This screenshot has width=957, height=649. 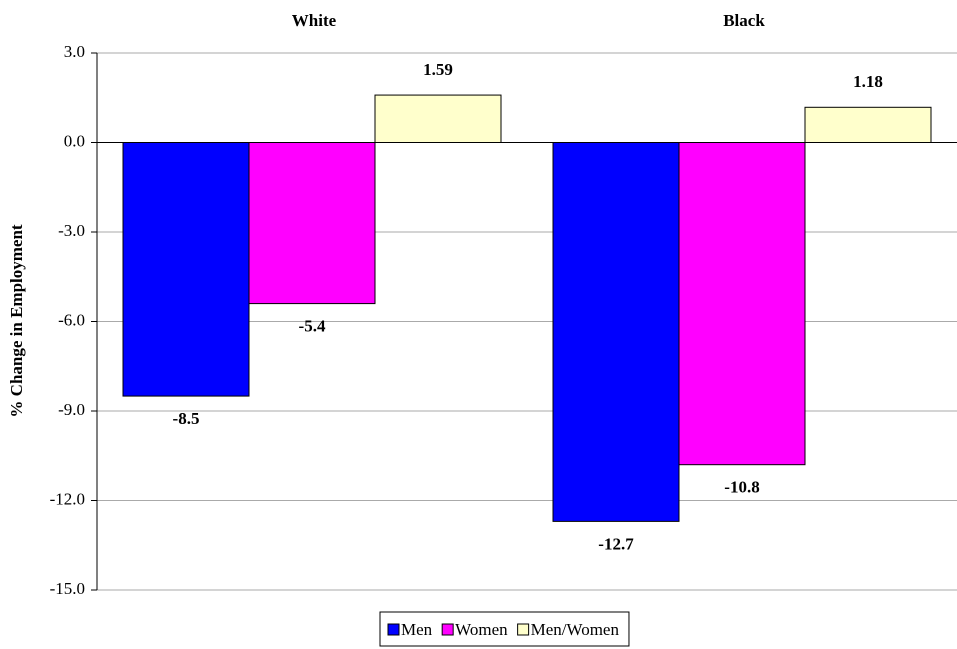 I want to click on y-tick-label: -12.0, so click(x=67, y=498).